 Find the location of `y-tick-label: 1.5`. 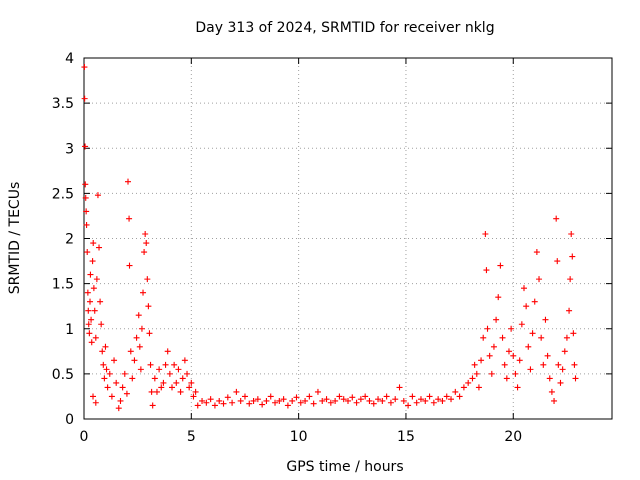

y-tick-label: 1.5 is located at coordinates (63, 285).